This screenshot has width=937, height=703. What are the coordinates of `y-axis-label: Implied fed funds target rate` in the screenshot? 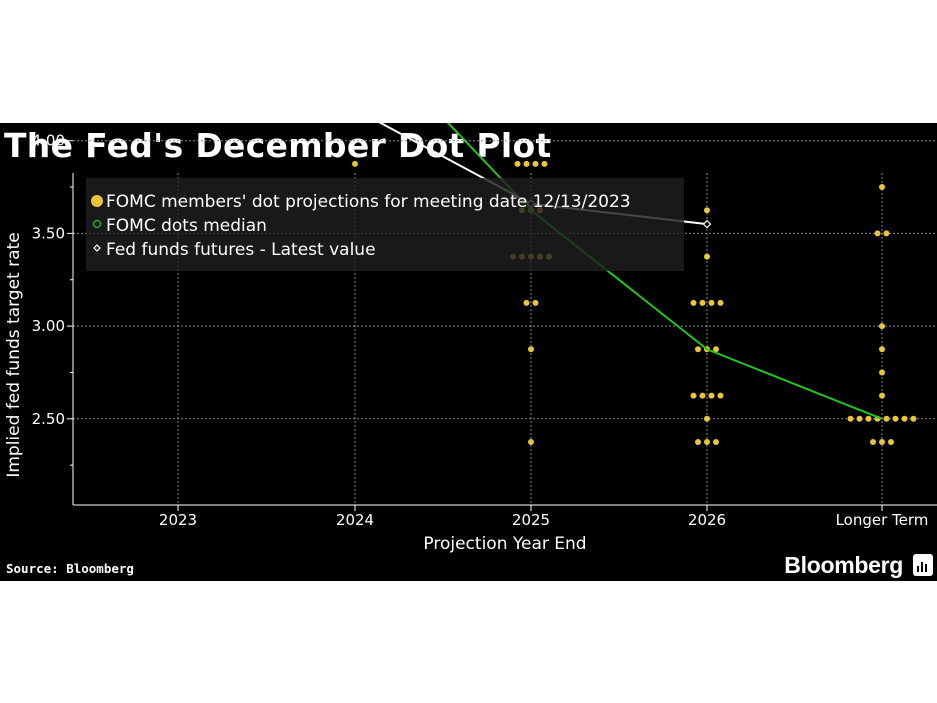 It's located at (14, 354).